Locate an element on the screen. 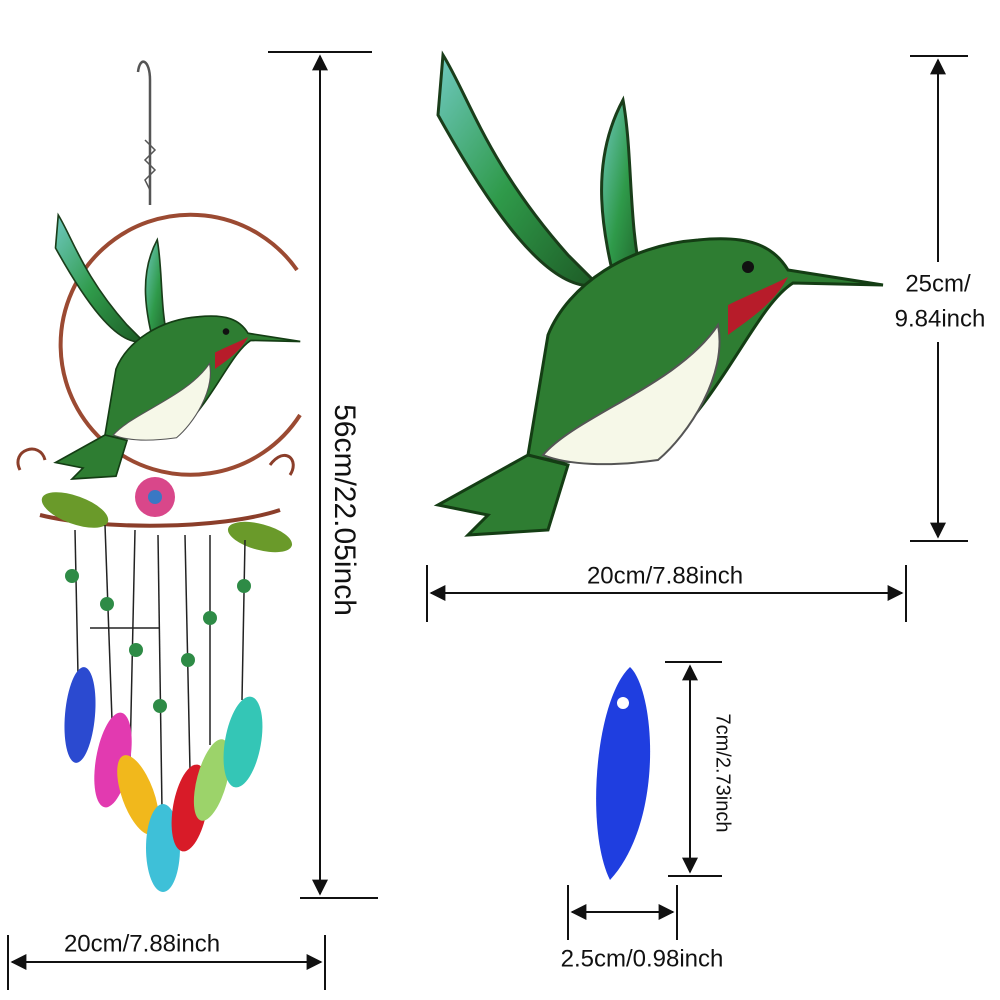 This screenshot has width=1000, height=1000. height-label: 9.84inch is located at coordinates (940, 318).